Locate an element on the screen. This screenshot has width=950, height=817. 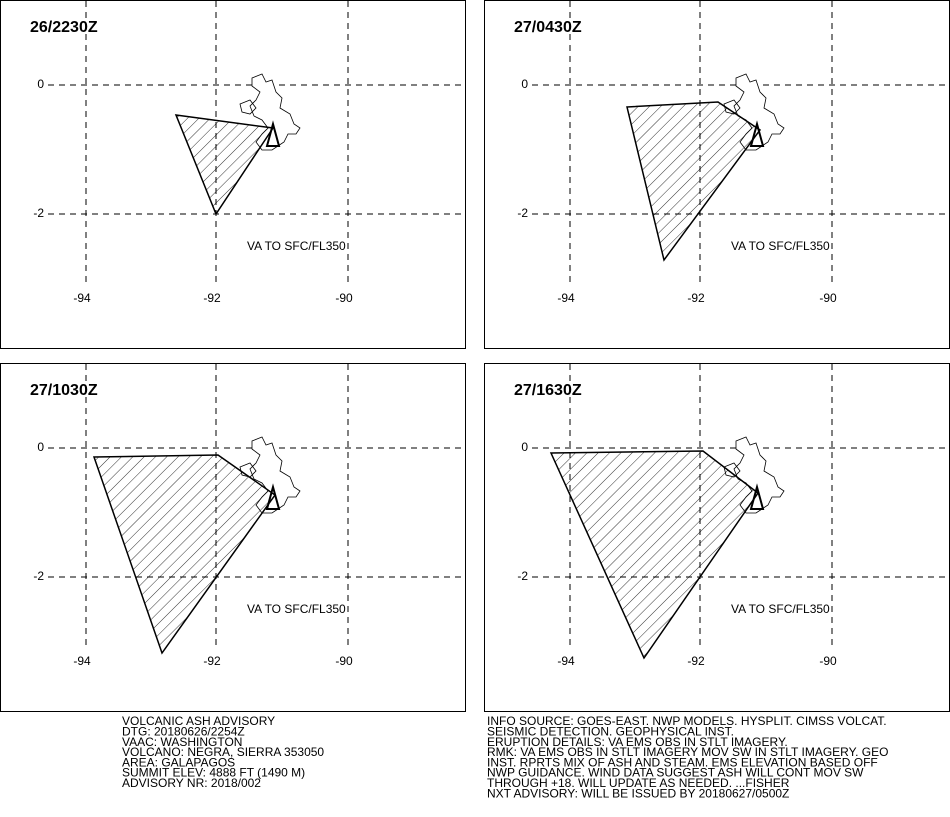
panel-title: 27/1630Z is located at coordinates (548, 390).